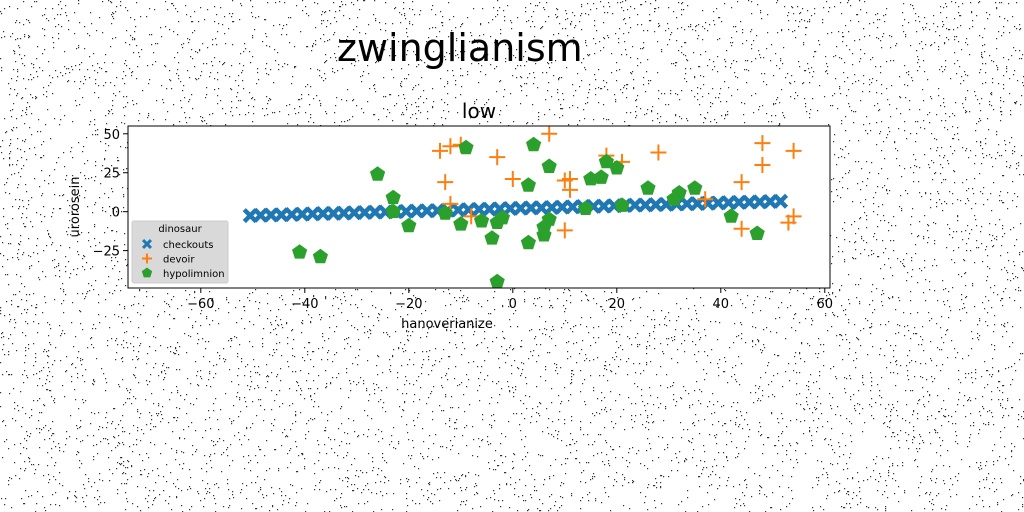 This screenshot has height=512, width=1024. What do you see at coordinates (825, 304) in the screenshot?
I see `x-tick-label: 60` at bounding box center [825, 304].